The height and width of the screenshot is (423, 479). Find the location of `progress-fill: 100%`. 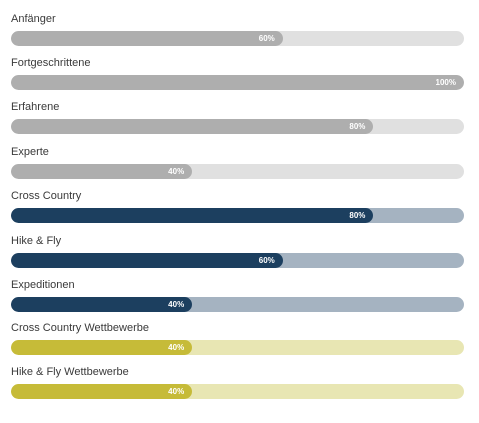

progress-fill: 100% is located at coordinates (237, 82).